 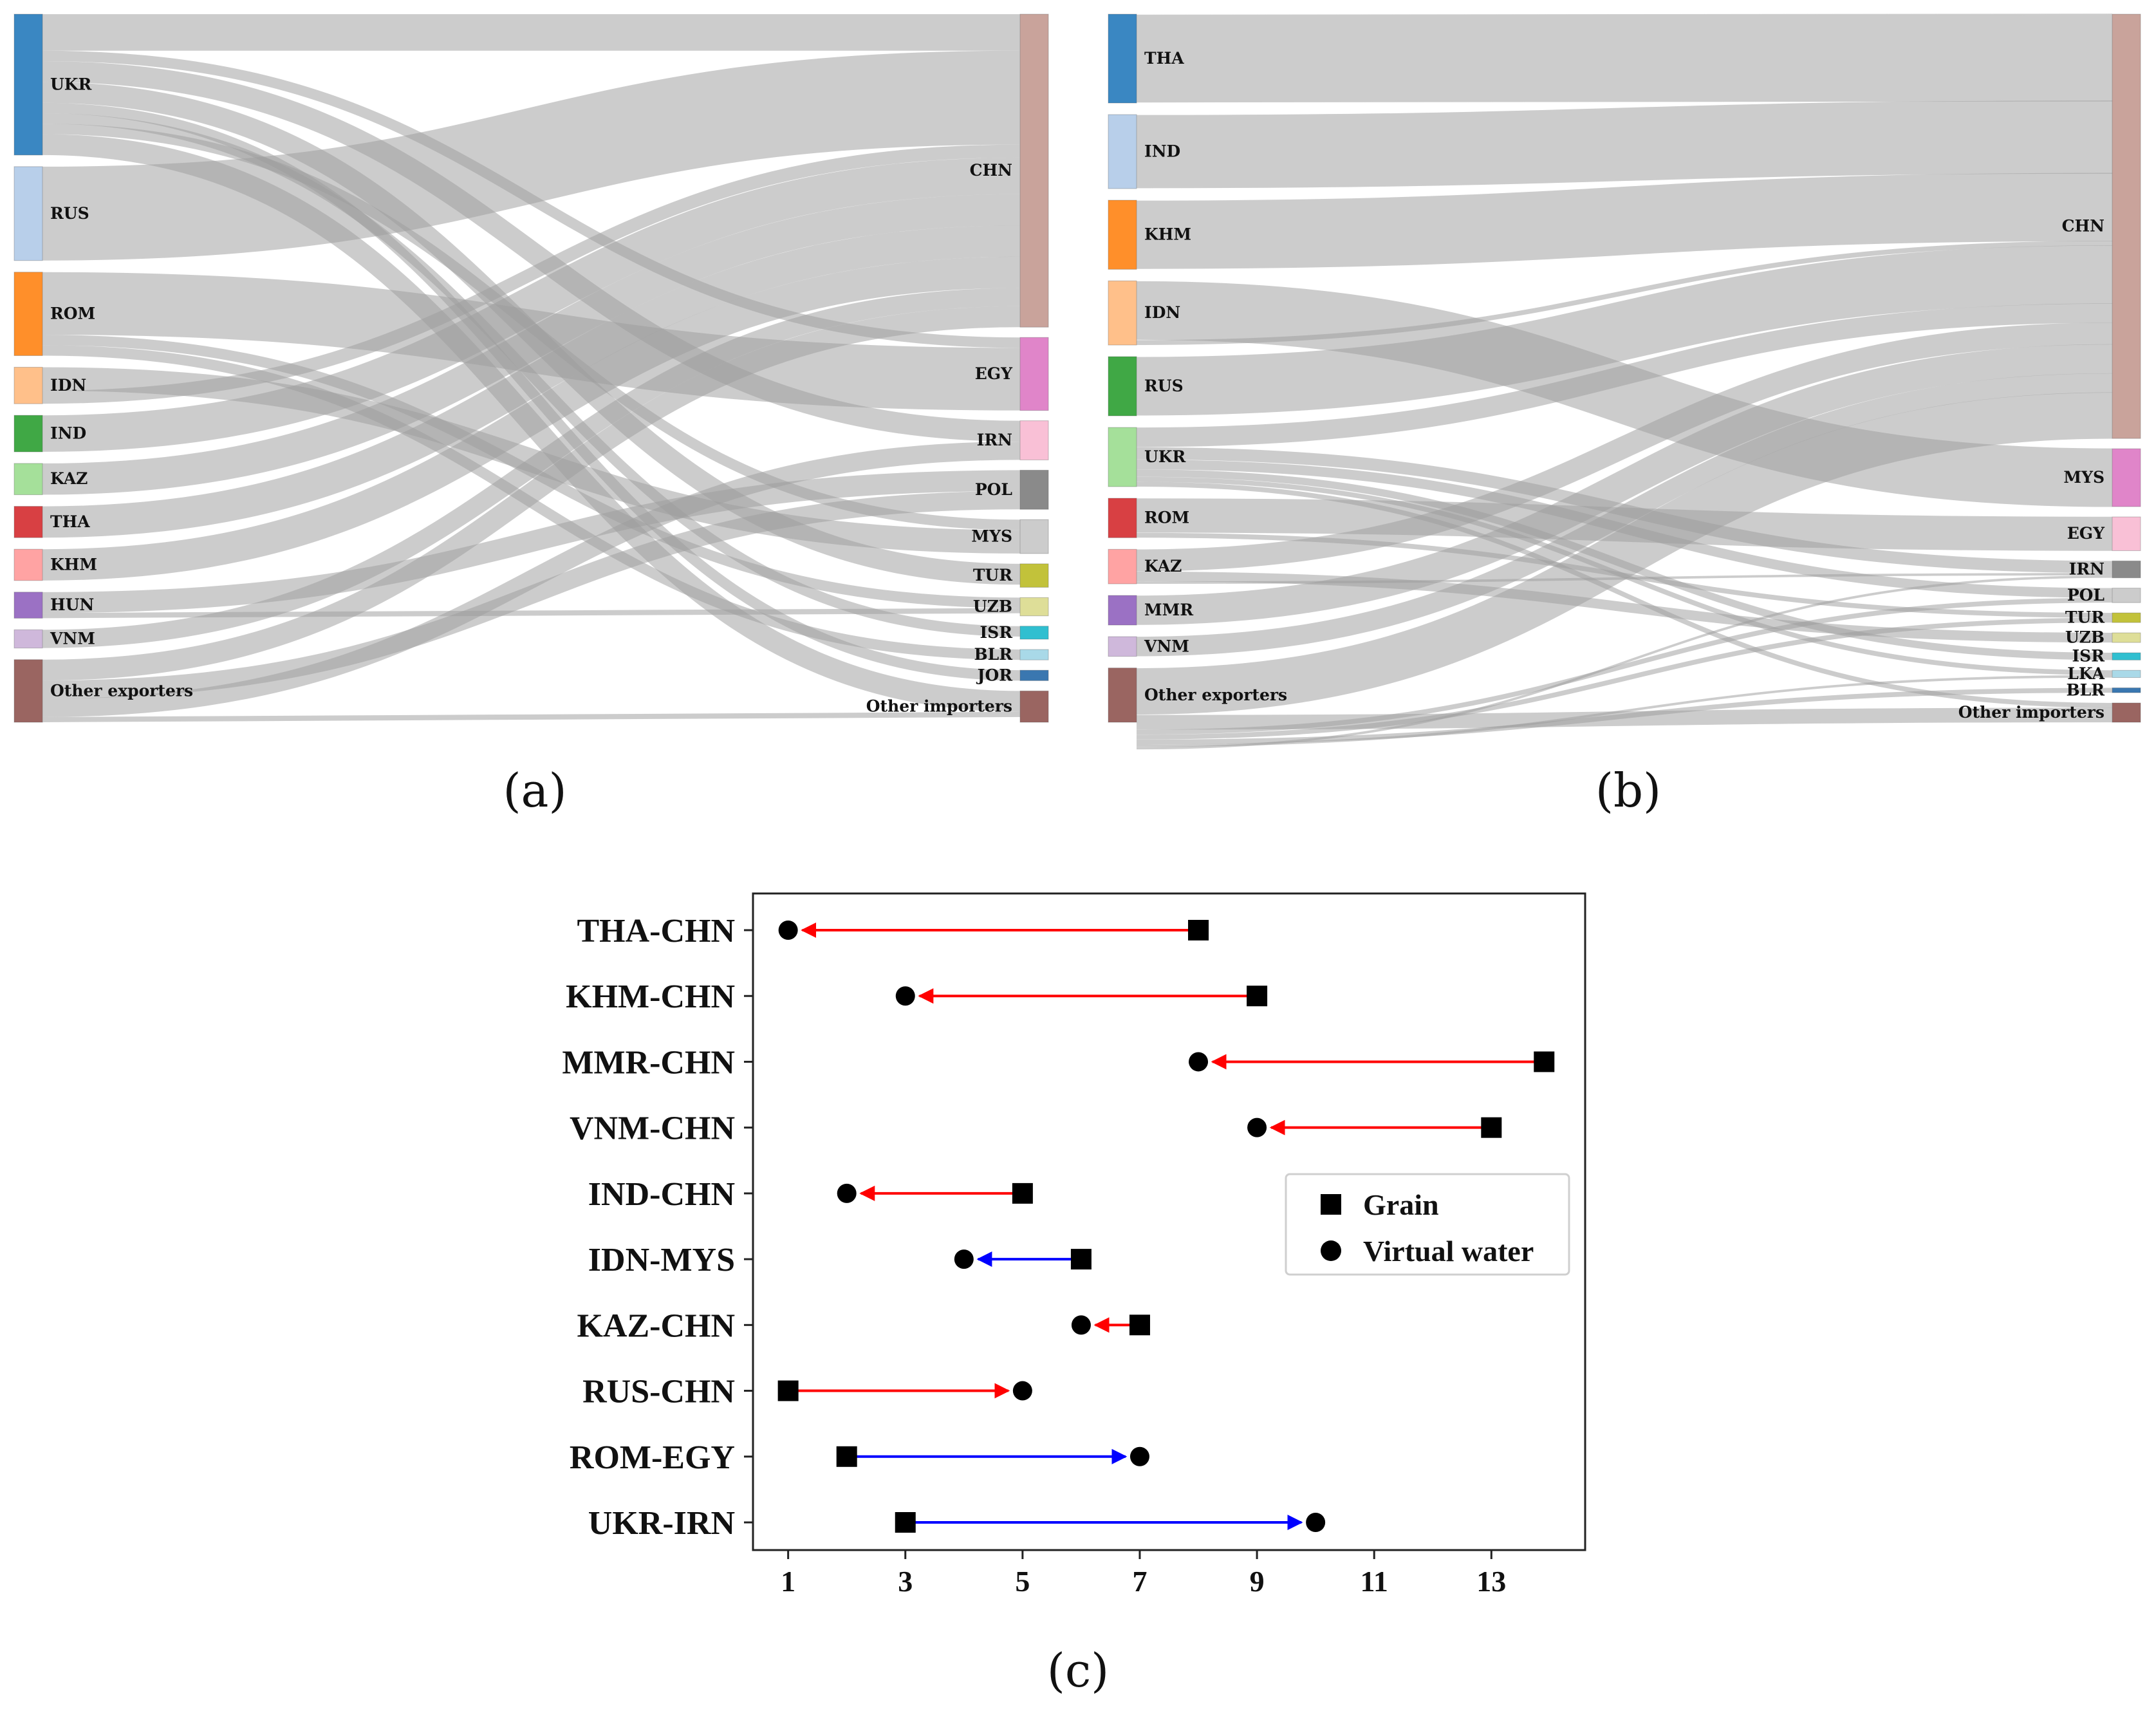 I want to click on y-label-ukr-irn: UKR-IRN, so click(x=661, y=1523).